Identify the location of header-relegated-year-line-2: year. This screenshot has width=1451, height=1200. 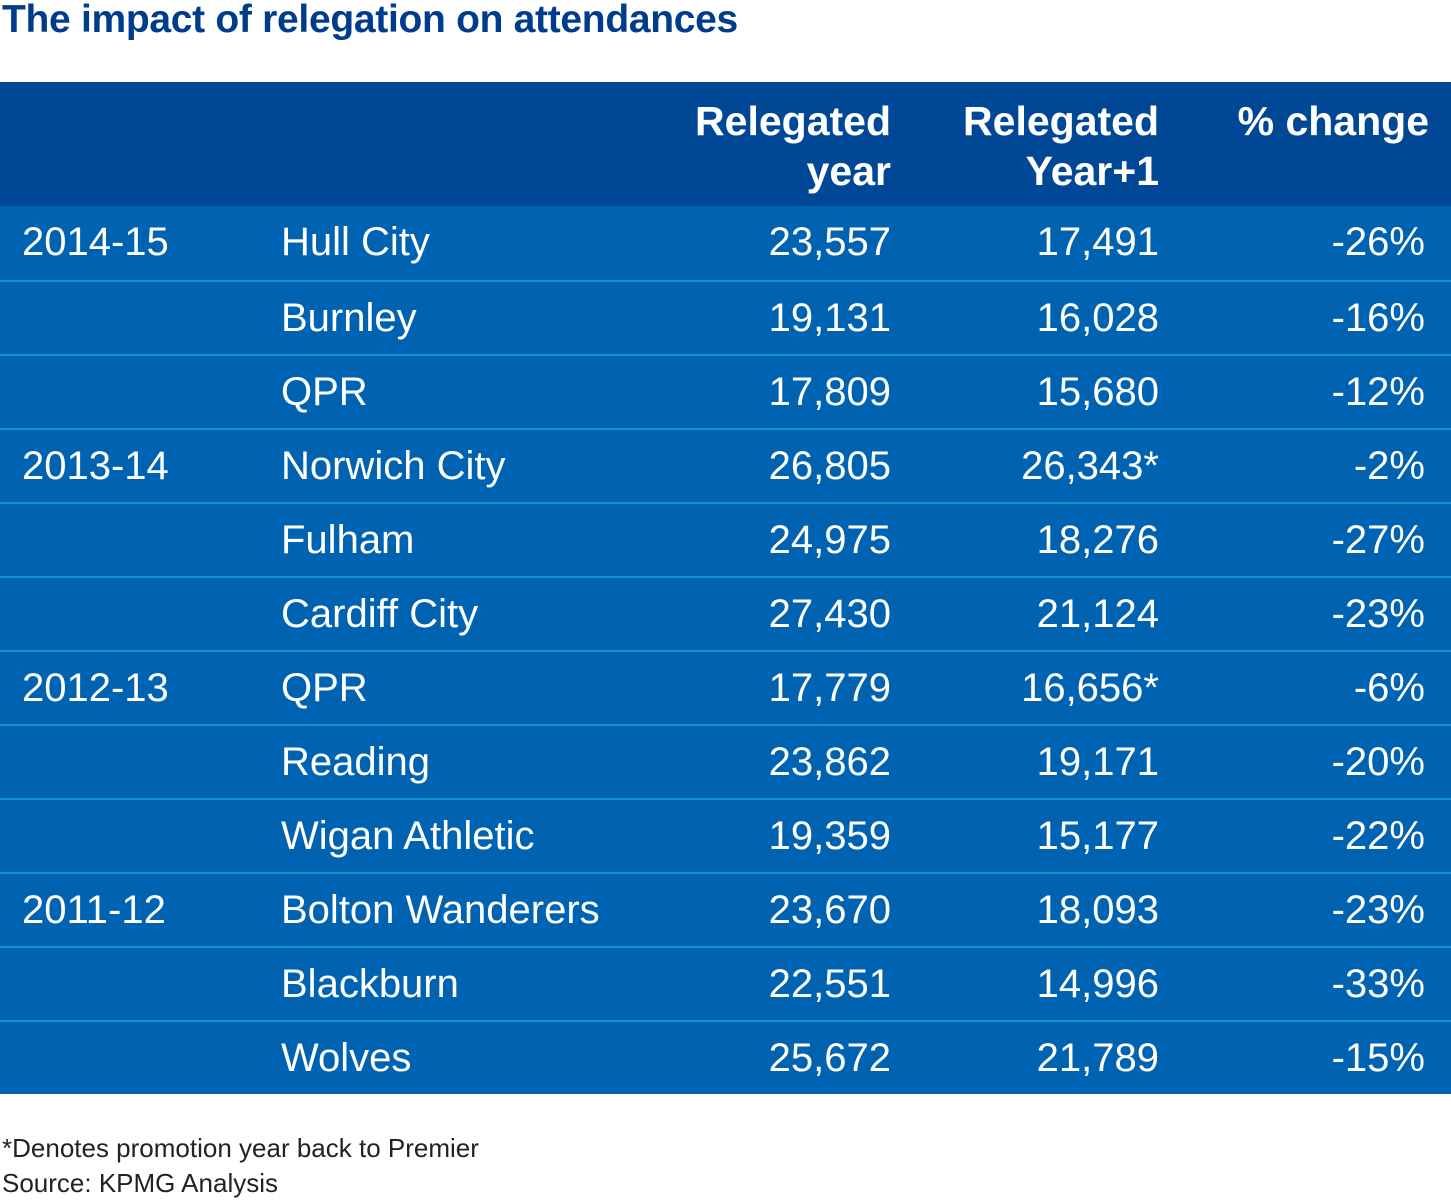
(848, 171).